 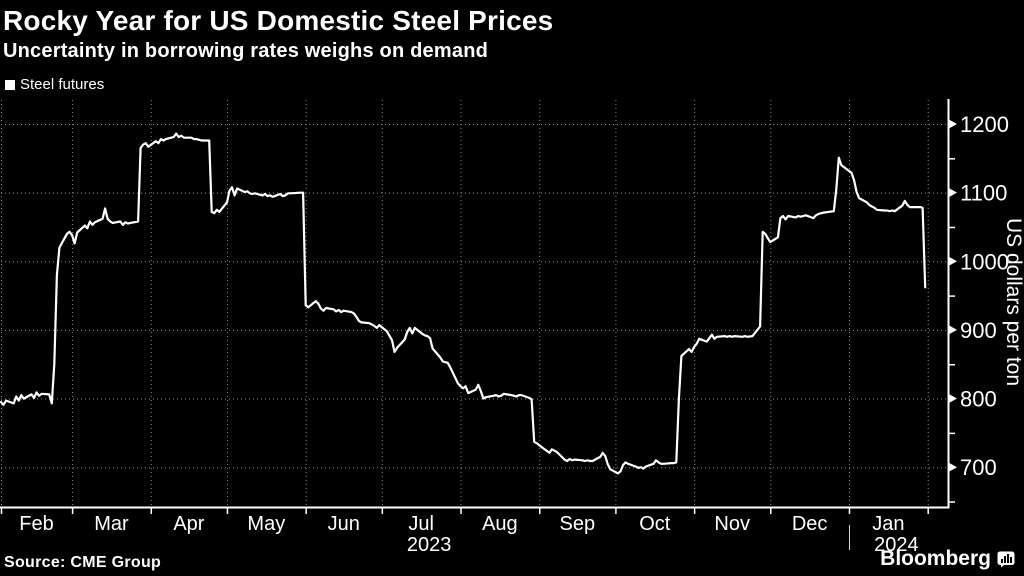 What do you see at coordinates (10, 84) in the screenshot?
I see `legend-swatch-icon` at bounding box center [10, 84].